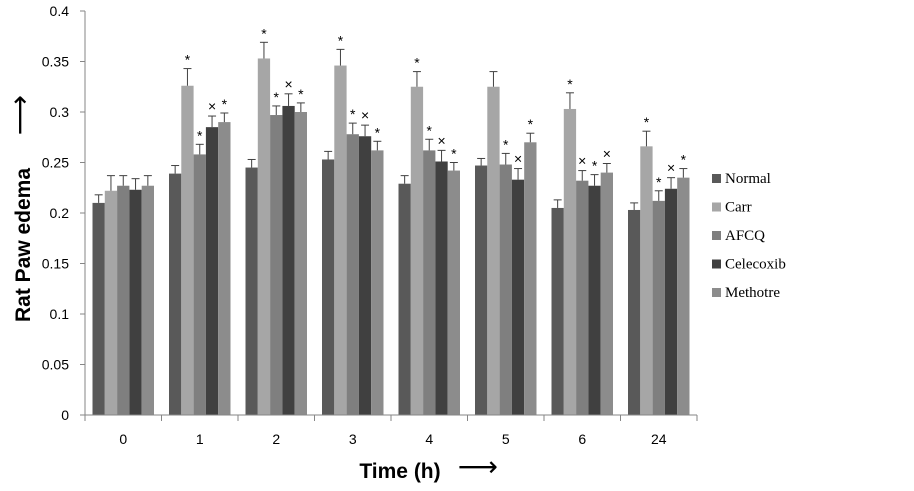  Describe the element at coordinates (582, 439) in the screenshot. I see `x-tick-label: 6` at that location.